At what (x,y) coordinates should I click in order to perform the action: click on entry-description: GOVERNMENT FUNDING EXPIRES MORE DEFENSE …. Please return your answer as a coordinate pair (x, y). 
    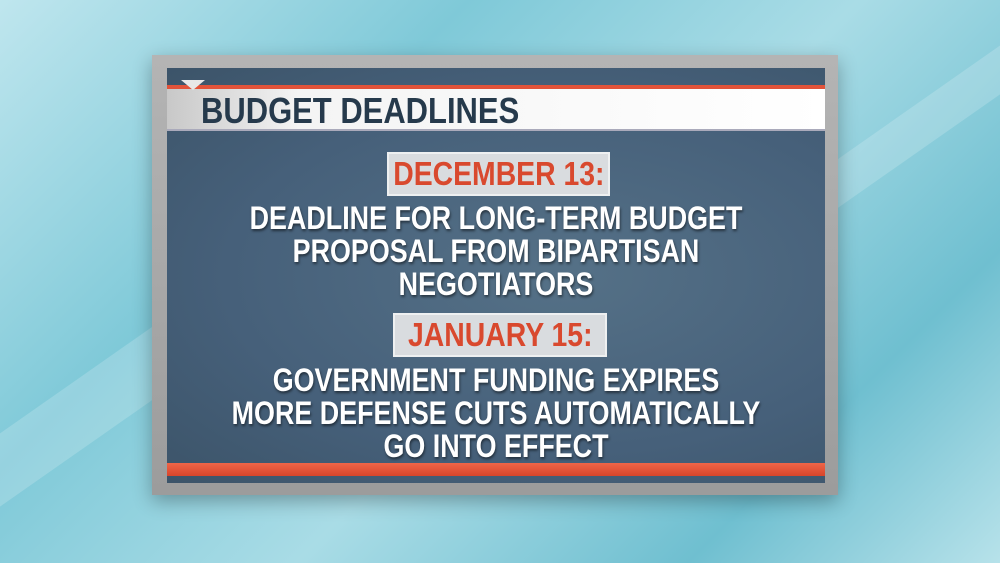
    Looking at the image, I should click on (496, 413).